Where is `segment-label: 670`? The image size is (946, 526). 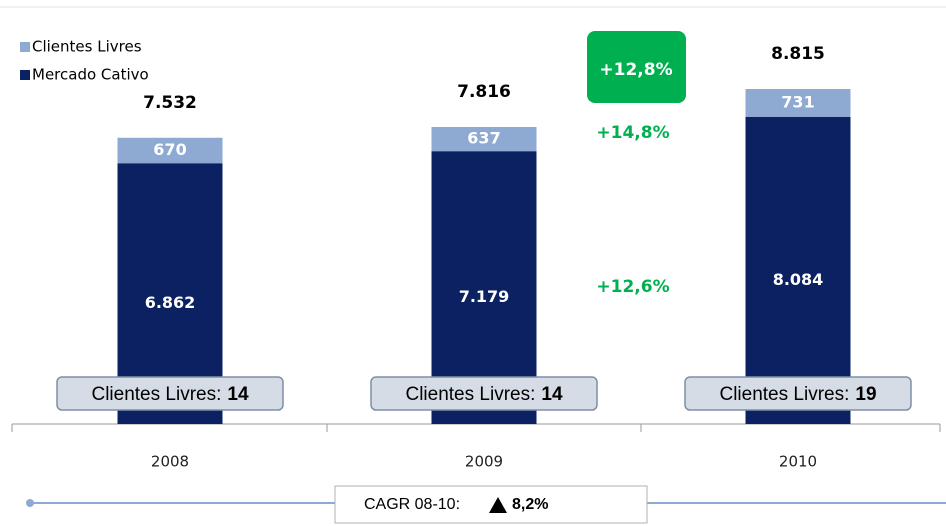
segment-label: 670 is located at coordinates (169, 149).